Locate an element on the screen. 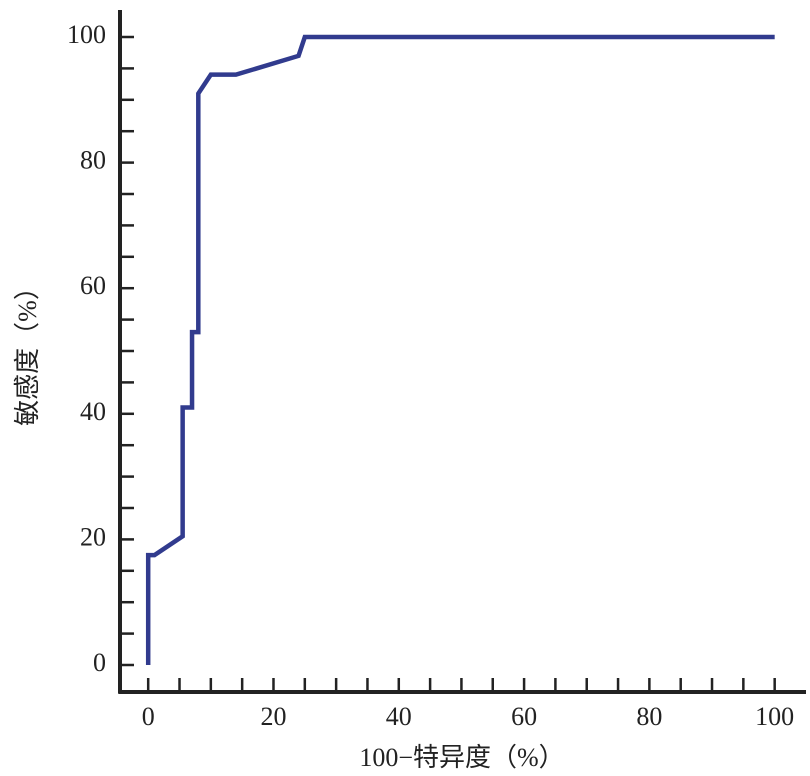  y-axis-label: 敏感度（%） is located at coordinates (27, 350).